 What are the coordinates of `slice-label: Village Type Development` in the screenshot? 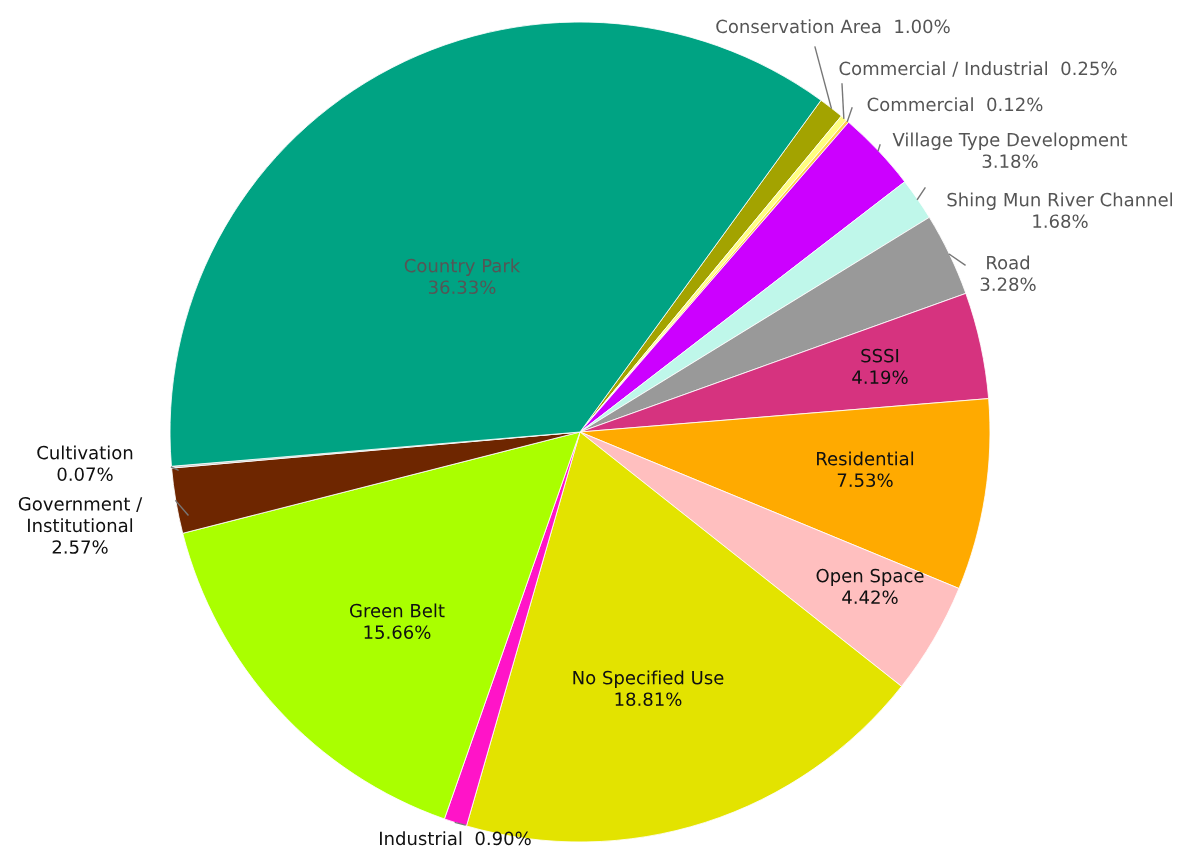 It's located at (1010, 141).